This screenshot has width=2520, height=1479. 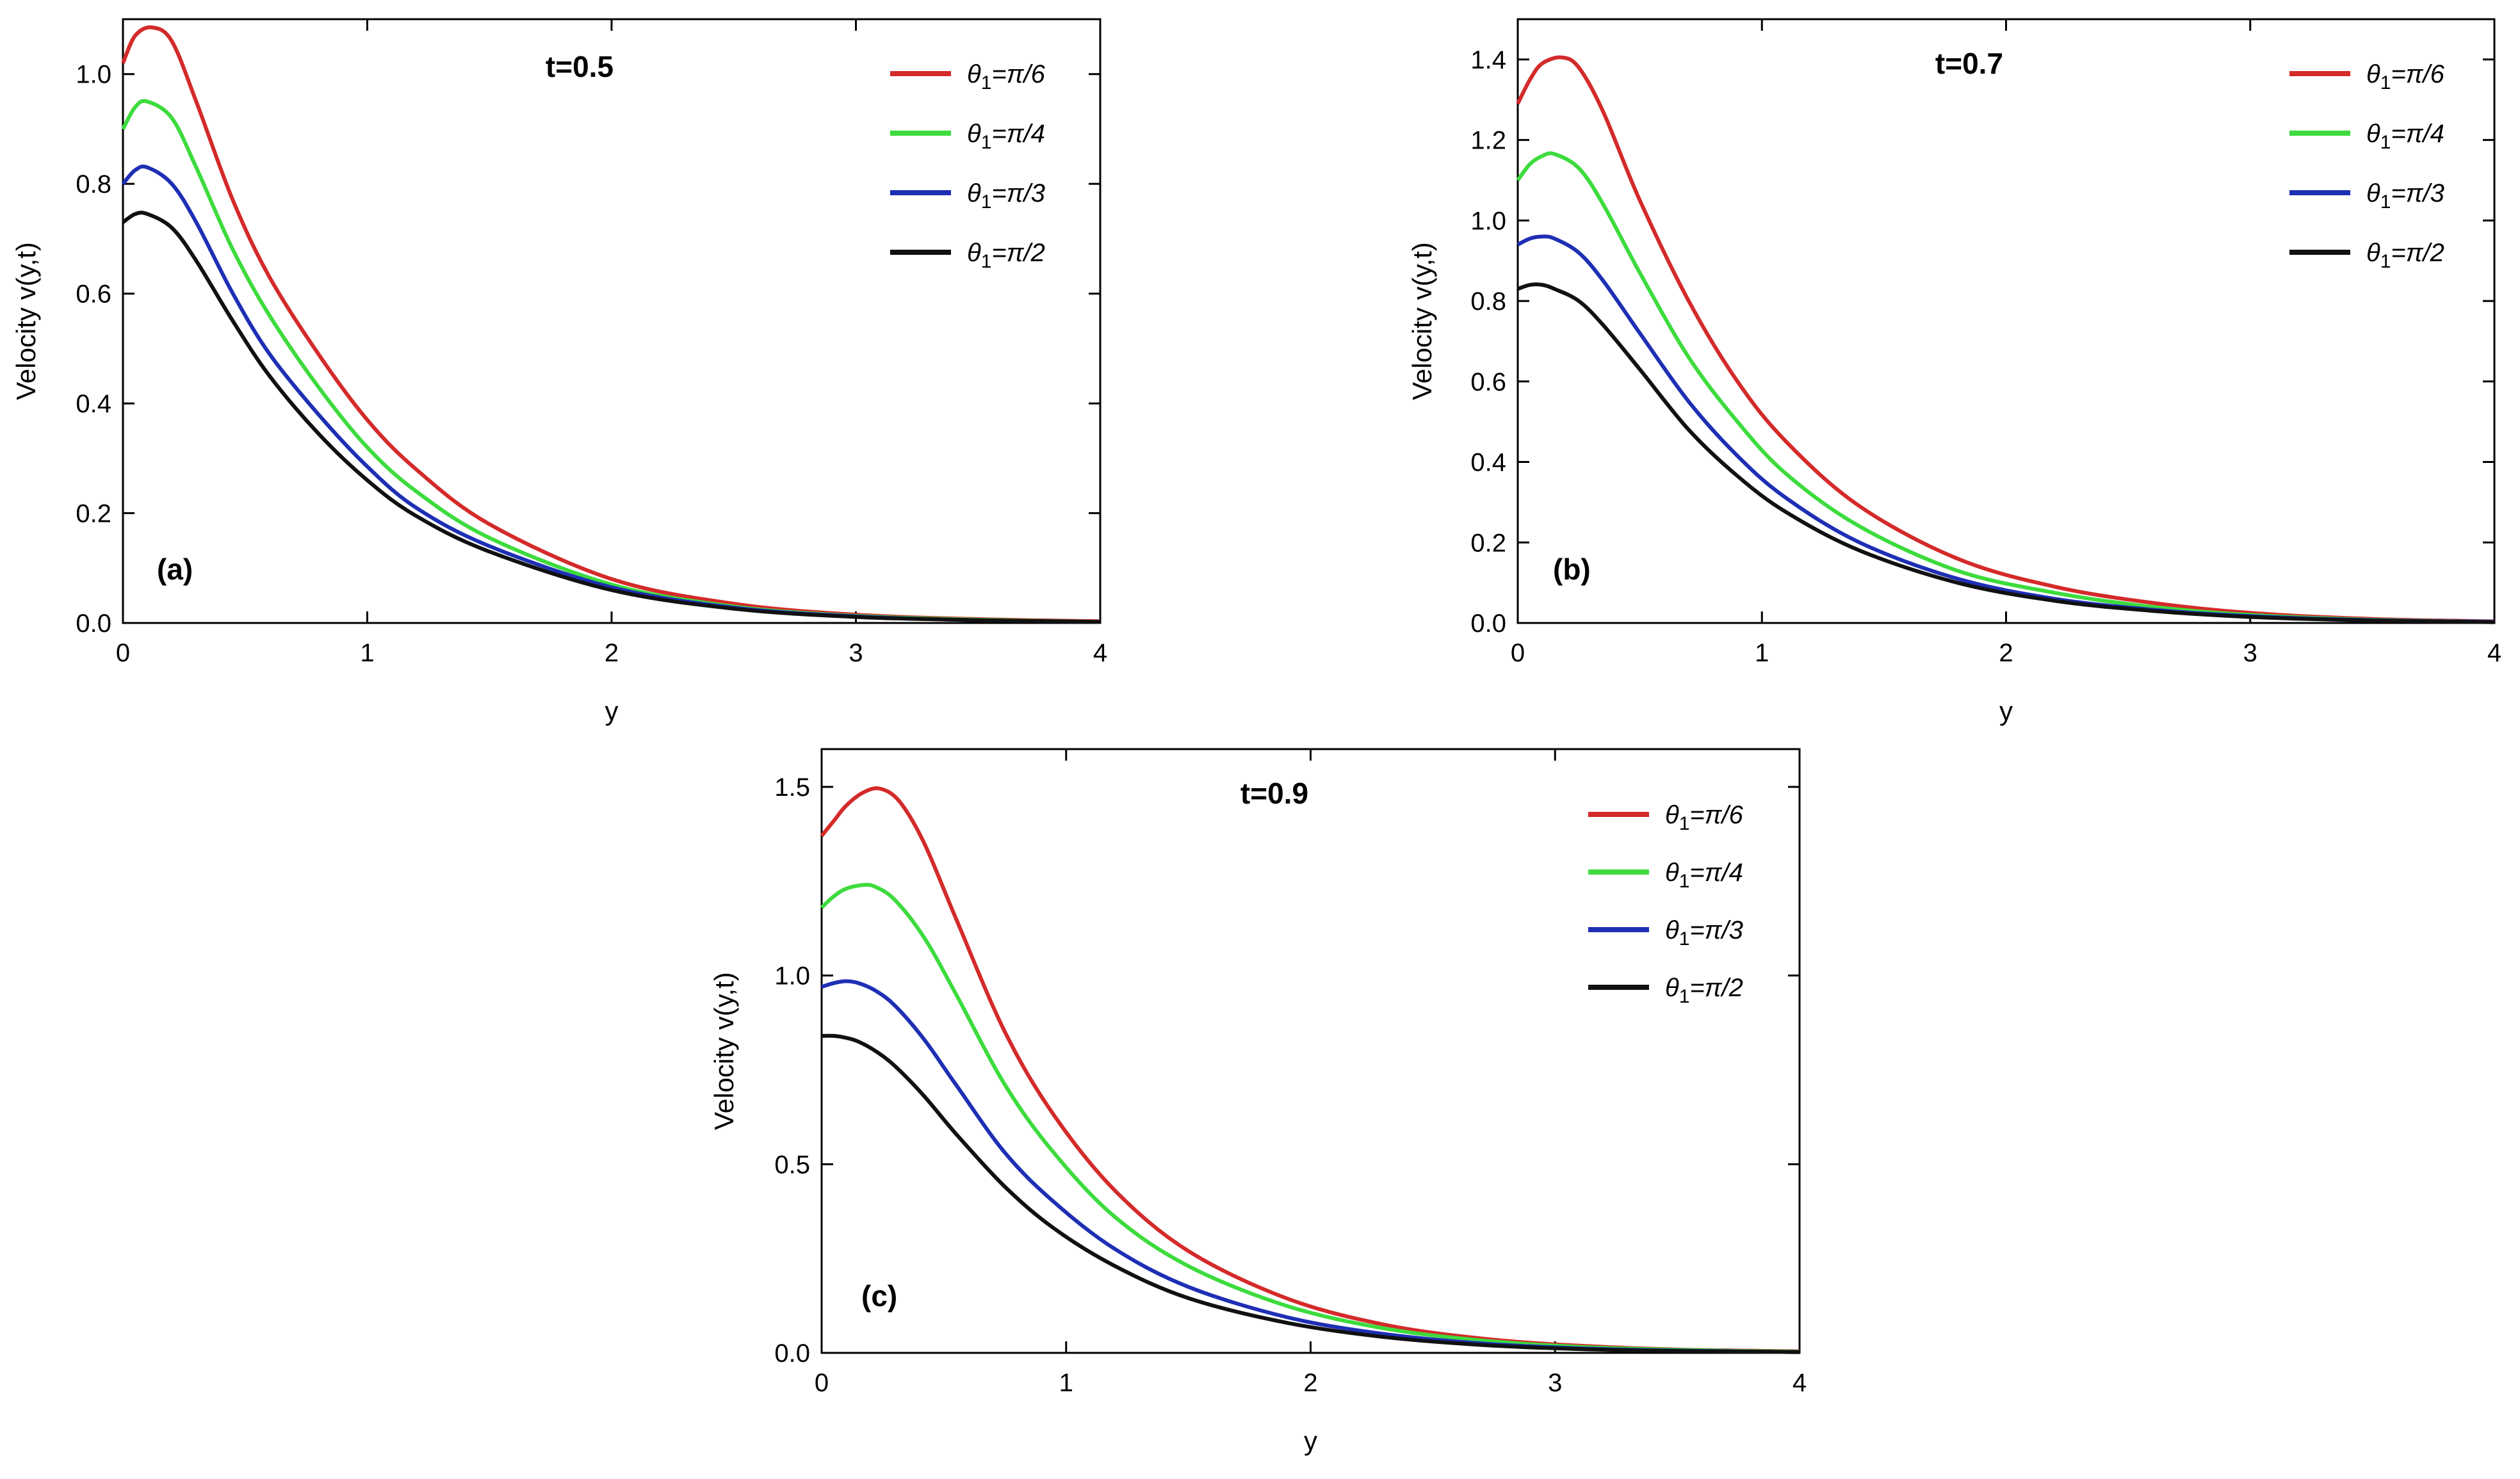 What do you see at coordinates (1572, 569) in the screenshot?
I see `panel-label: (b)` at bounding box center [1572, 569].